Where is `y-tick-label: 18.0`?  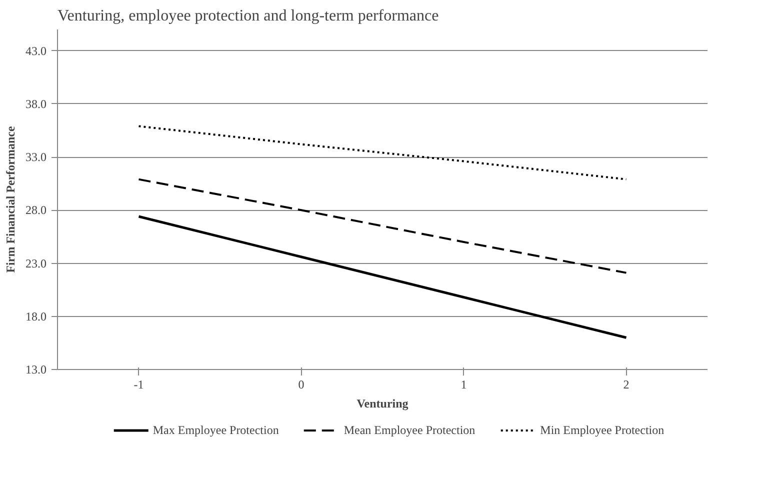 y-tick-label: 18.0 is located at coordinates (36, 316).